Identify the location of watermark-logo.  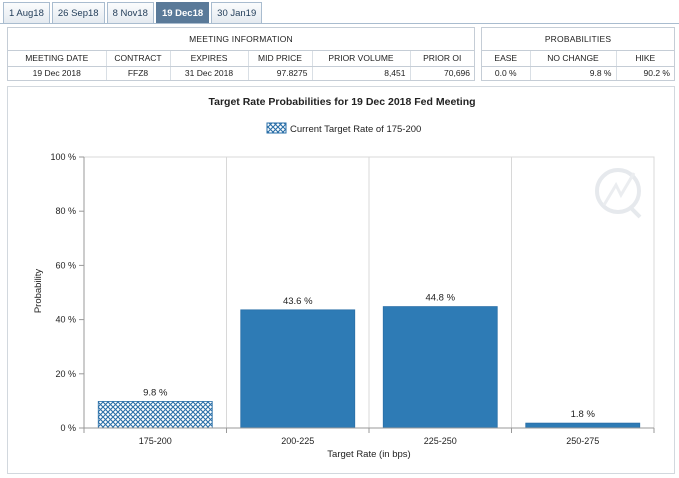
(618, 193).